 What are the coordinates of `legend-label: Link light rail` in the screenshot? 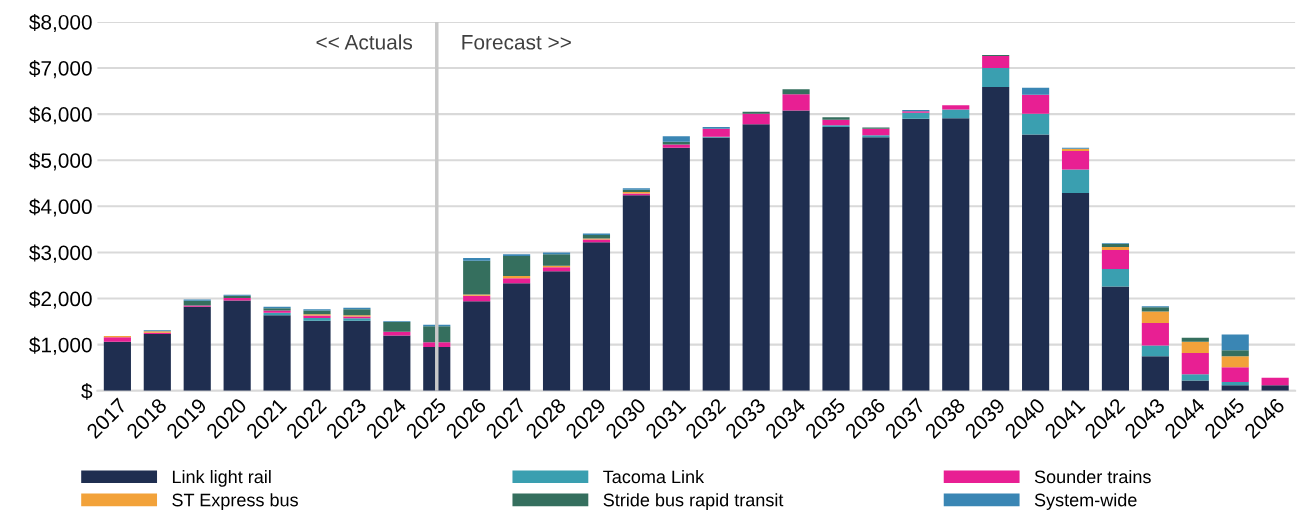 It's located at (221, 478).